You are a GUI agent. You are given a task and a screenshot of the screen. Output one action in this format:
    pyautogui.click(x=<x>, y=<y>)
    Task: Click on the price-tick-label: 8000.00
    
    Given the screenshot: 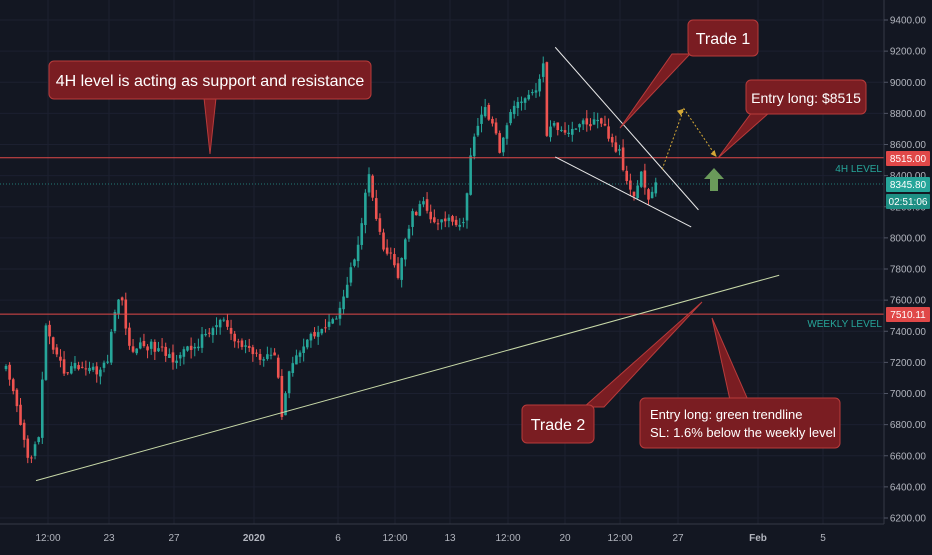 What is the action you would take?
    pyautogui.click(x=908, y=238)
    